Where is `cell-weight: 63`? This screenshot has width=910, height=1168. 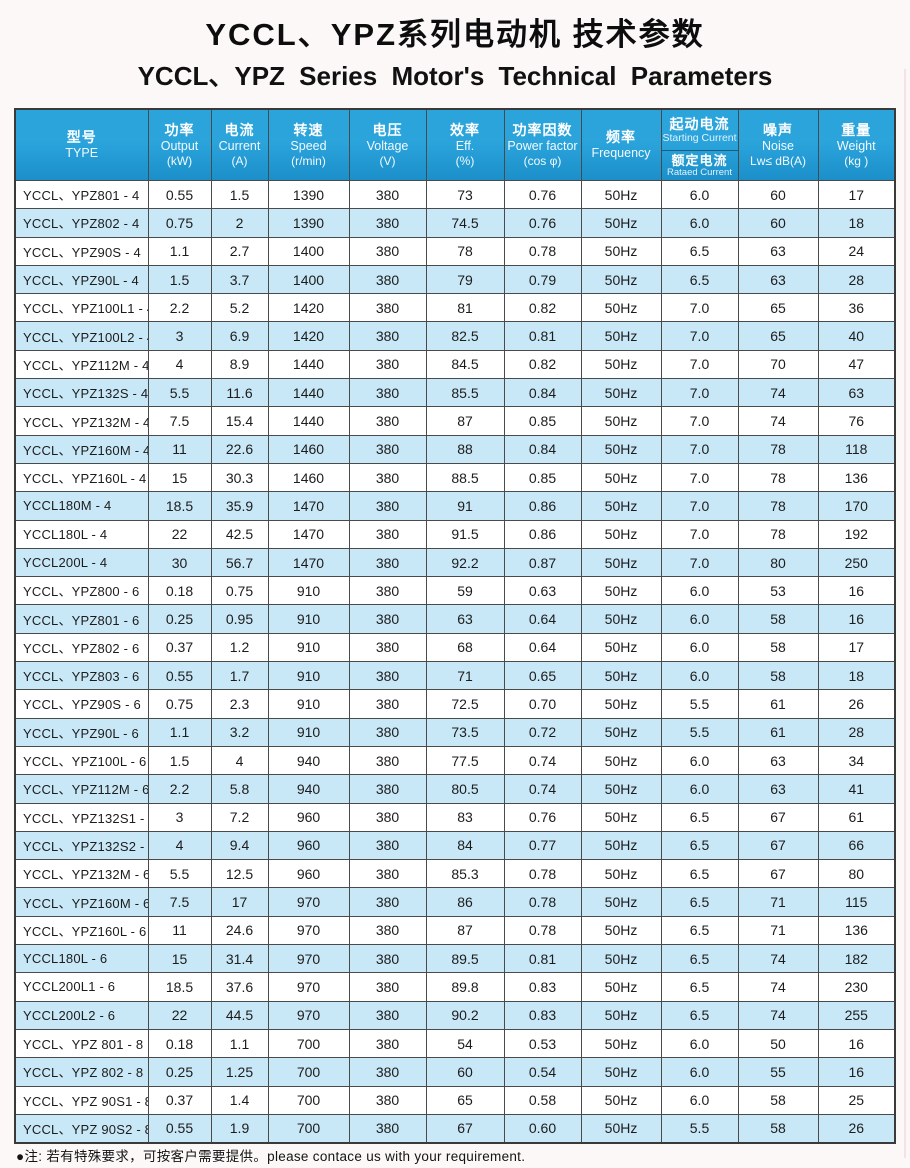
cell-weight: 63 is located at coordinates (856, 393).